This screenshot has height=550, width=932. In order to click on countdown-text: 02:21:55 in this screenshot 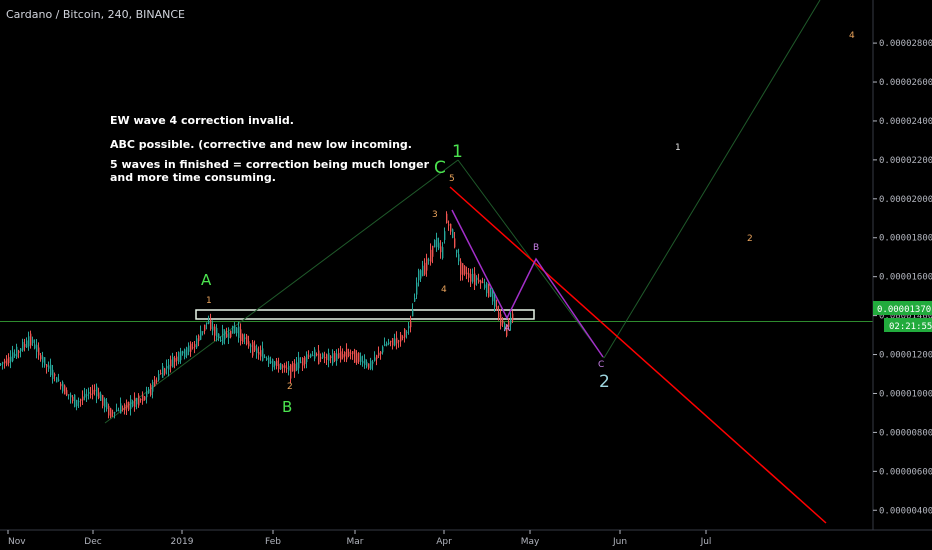, I will do `click(910, 327)`.